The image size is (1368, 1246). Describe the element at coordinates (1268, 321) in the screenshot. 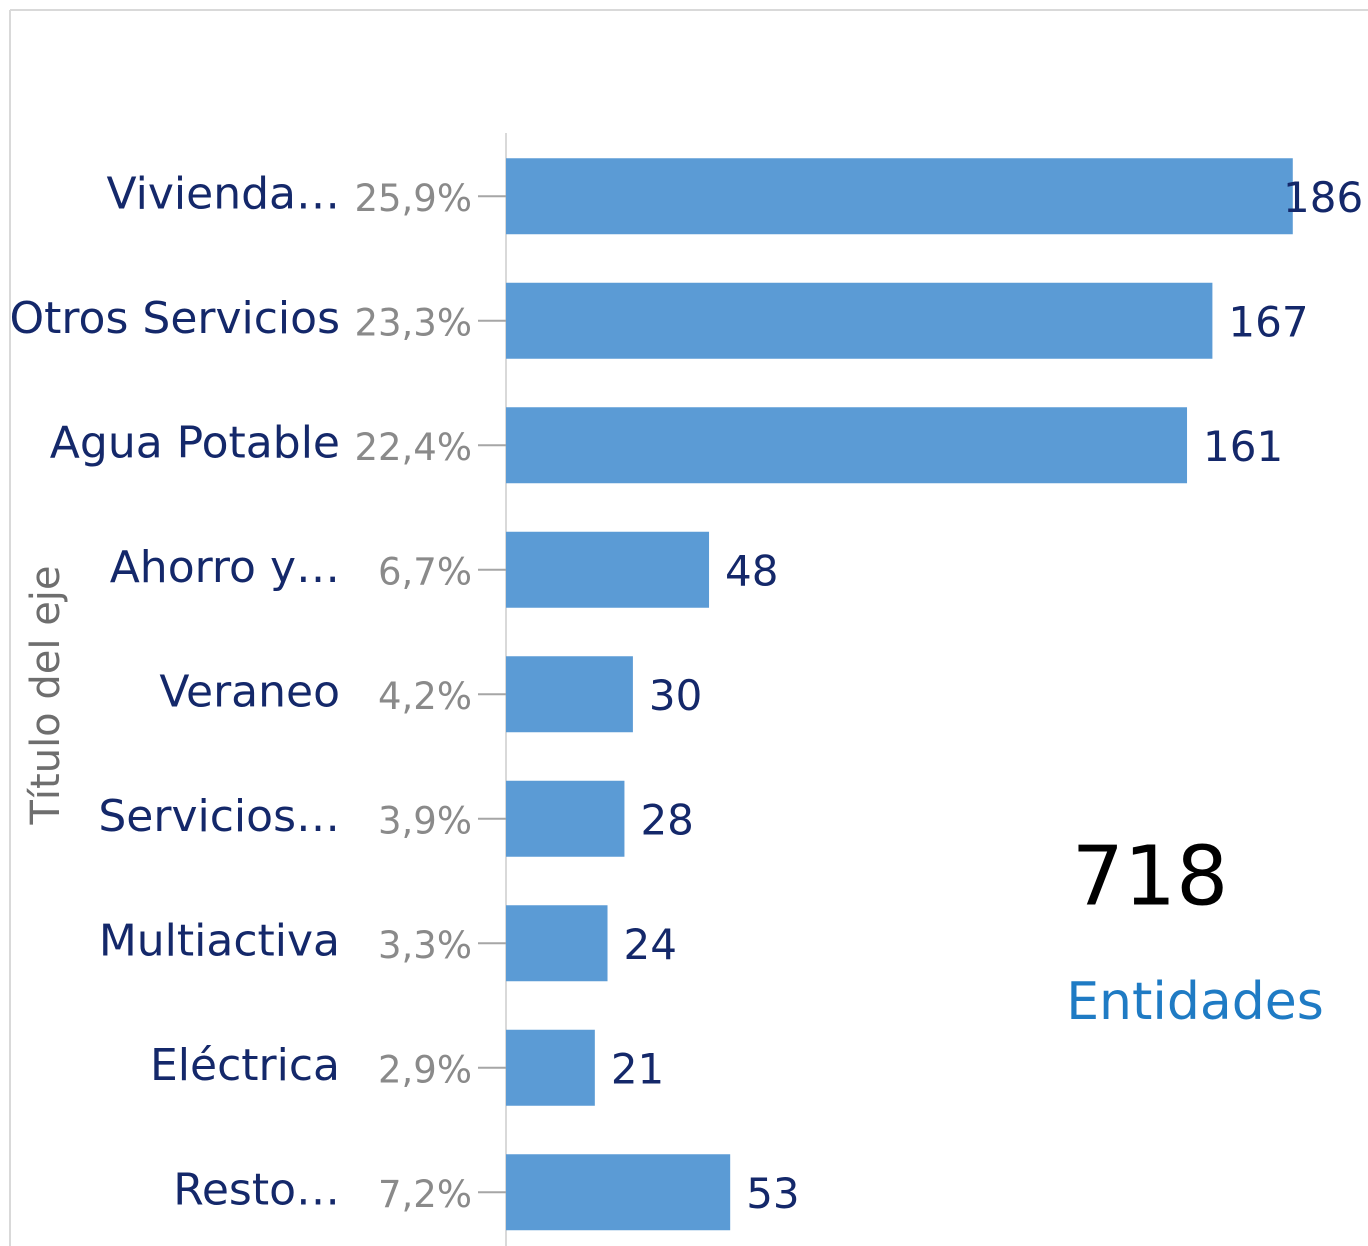

I see `value-label: 167` at that location.